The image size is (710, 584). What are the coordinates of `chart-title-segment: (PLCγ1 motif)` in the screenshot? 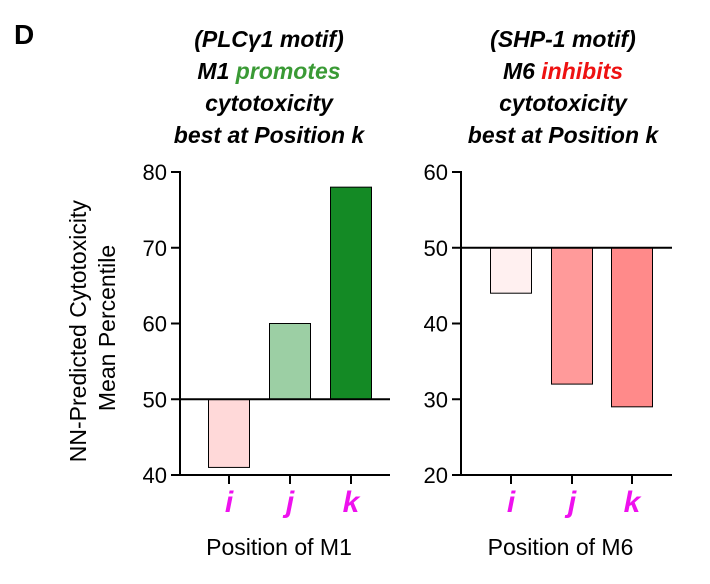 It's located at (269, 39).